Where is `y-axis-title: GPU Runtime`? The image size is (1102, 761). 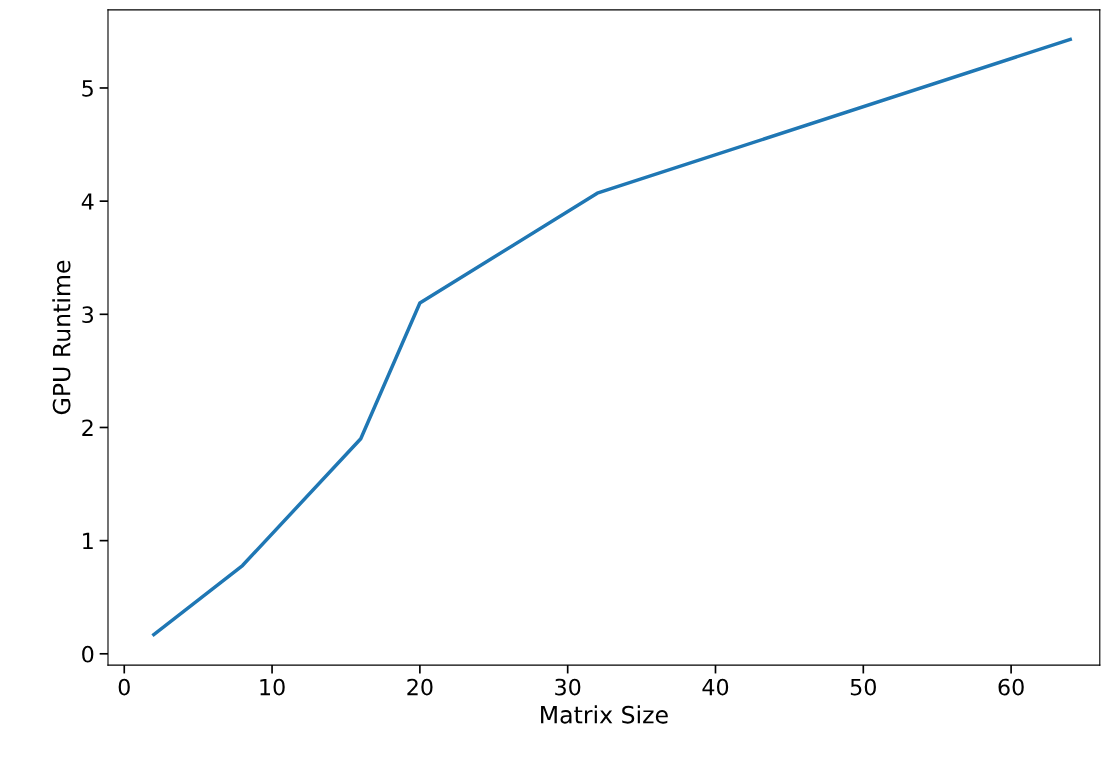 y-axis-title: GPU Runtime is located at coordinates (61, 337).